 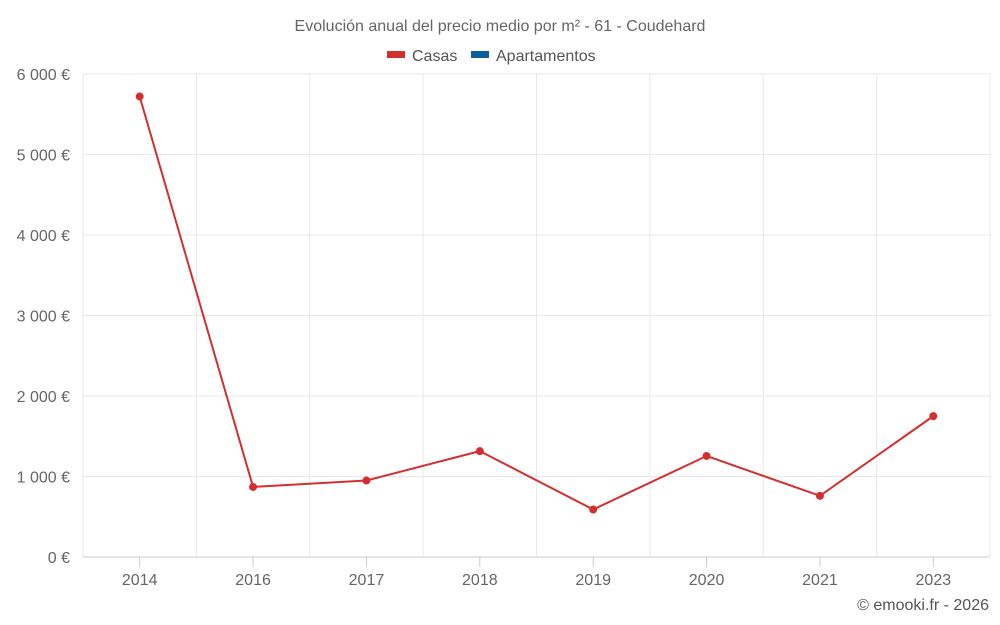 I want to click on y-tick-label: 5 000 €, so click(x=43, y=156).